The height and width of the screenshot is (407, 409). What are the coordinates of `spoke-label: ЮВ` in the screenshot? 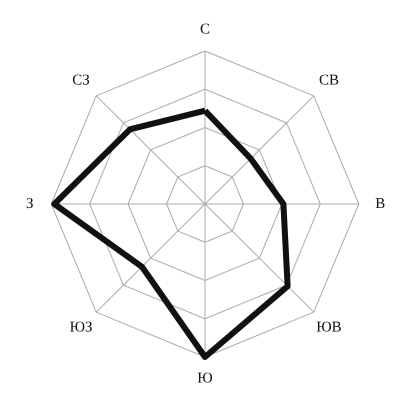 It's located at (329, 327).